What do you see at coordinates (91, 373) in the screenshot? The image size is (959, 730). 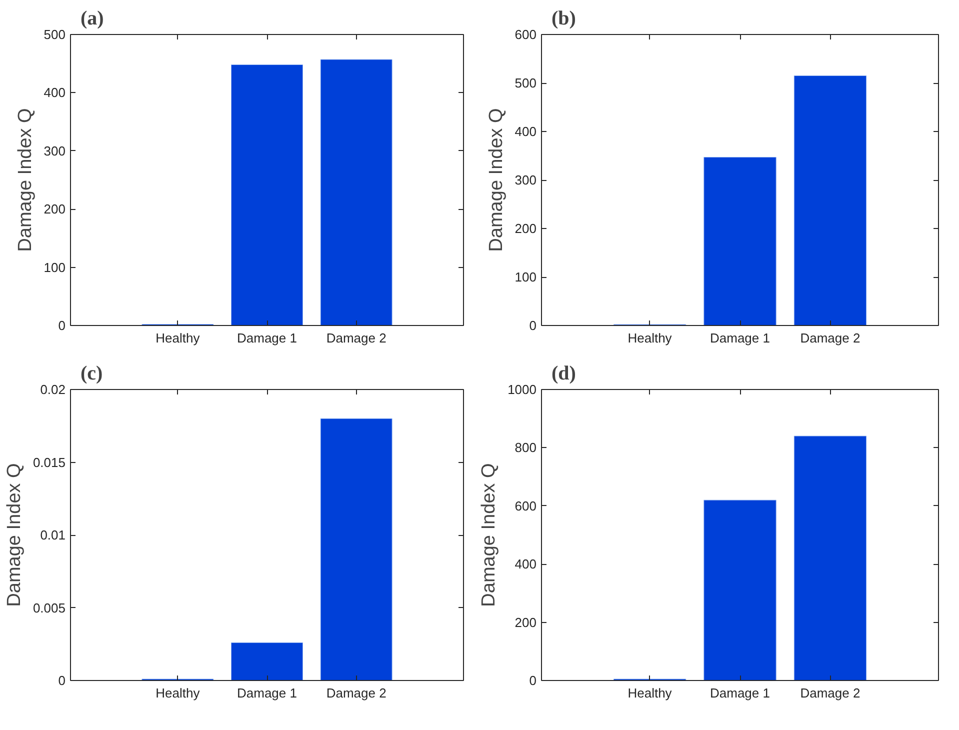 I see `chart-title: (c)` at bounding box center [91, 373].